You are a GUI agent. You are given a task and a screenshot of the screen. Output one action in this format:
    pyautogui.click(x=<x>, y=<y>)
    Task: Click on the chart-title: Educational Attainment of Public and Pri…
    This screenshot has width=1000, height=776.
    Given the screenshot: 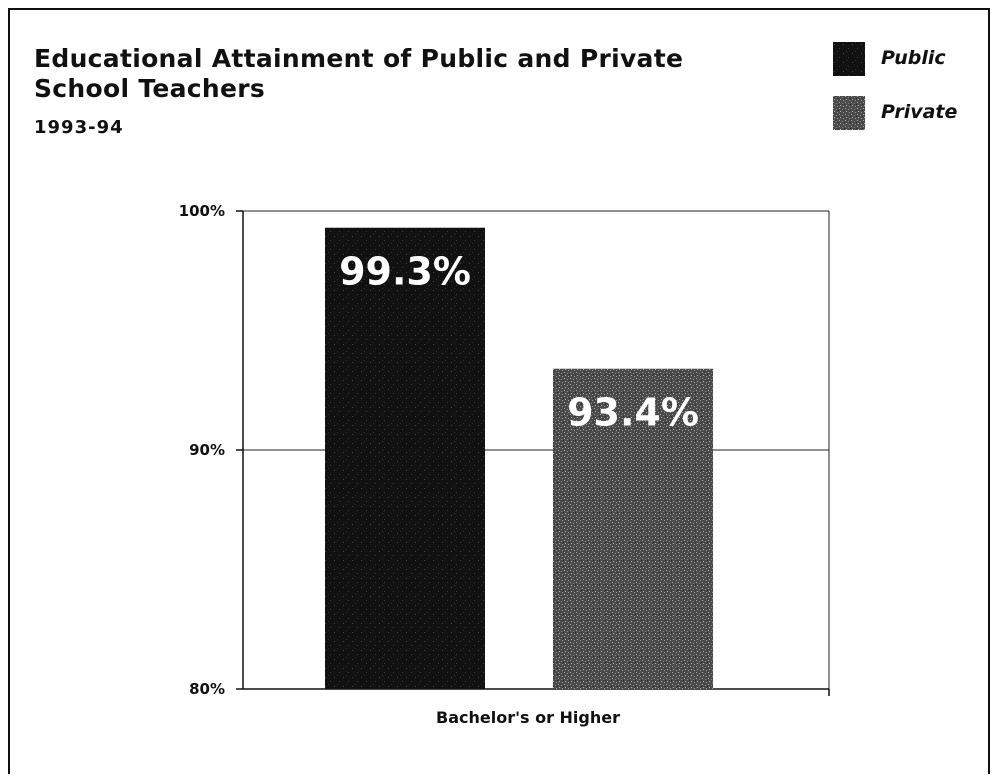 What is the action you would take?
    pyautogui.click(x=359, y=73)
    